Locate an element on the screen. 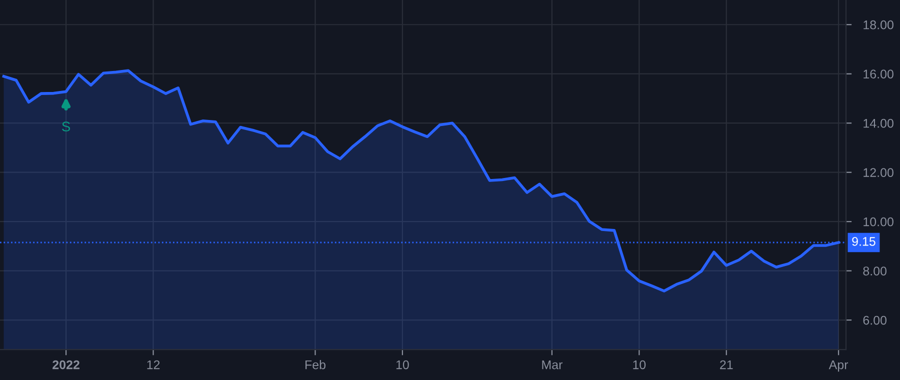 The width and height of the screenshot is (900, 380). x-tick-label: 2022 is located at coordinates (66, 365).